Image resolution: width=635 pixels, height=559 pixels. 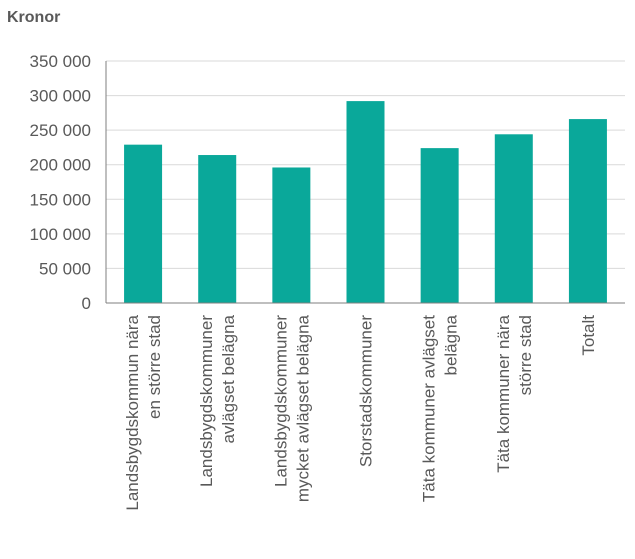 I want to click on x-category-label-line: belägna, so click(x=451, y=344).